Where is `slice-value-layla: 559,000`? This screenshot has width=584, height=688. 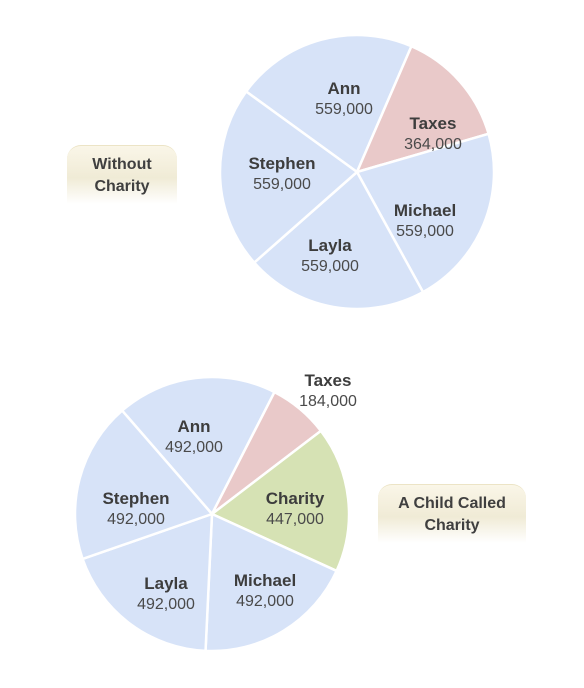 slice-value-layla: 559,000 is located at coordinates (330, 266).